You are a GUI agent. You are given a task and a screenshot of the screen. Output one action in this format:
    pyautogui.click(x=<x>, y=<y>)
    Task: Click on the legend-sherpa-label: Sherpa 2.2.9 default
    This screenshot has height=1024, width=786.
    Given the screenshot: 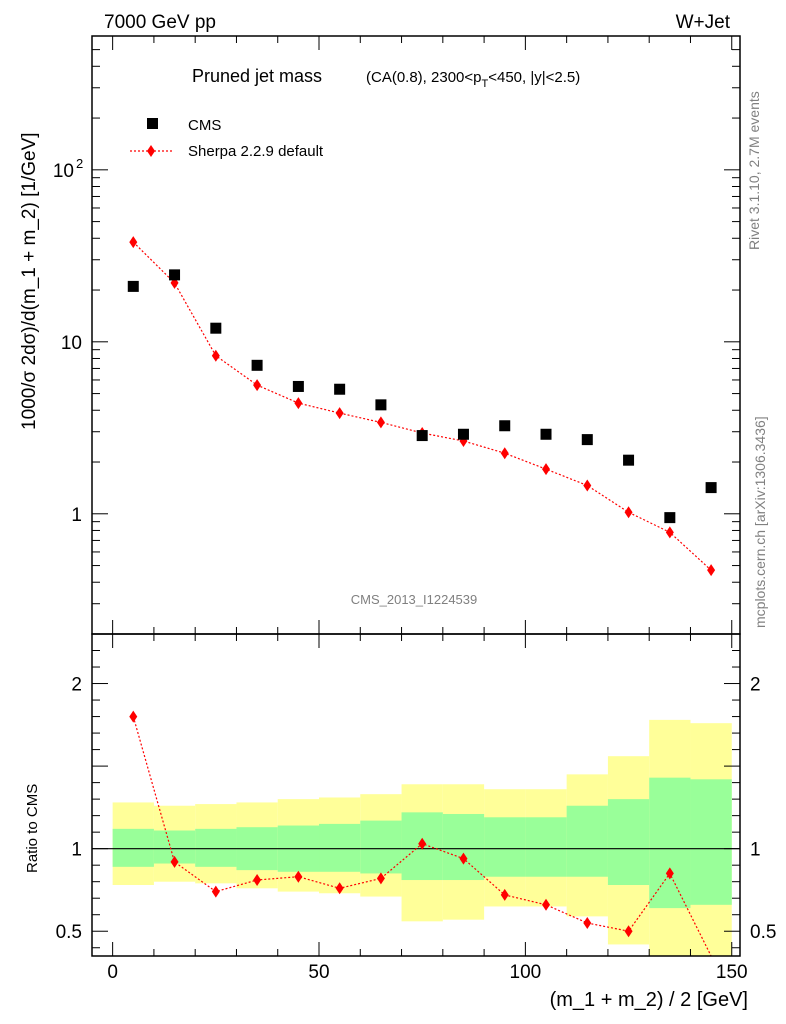 What is the action you would take?
    pyautogui.click(x=256, y=151)
    